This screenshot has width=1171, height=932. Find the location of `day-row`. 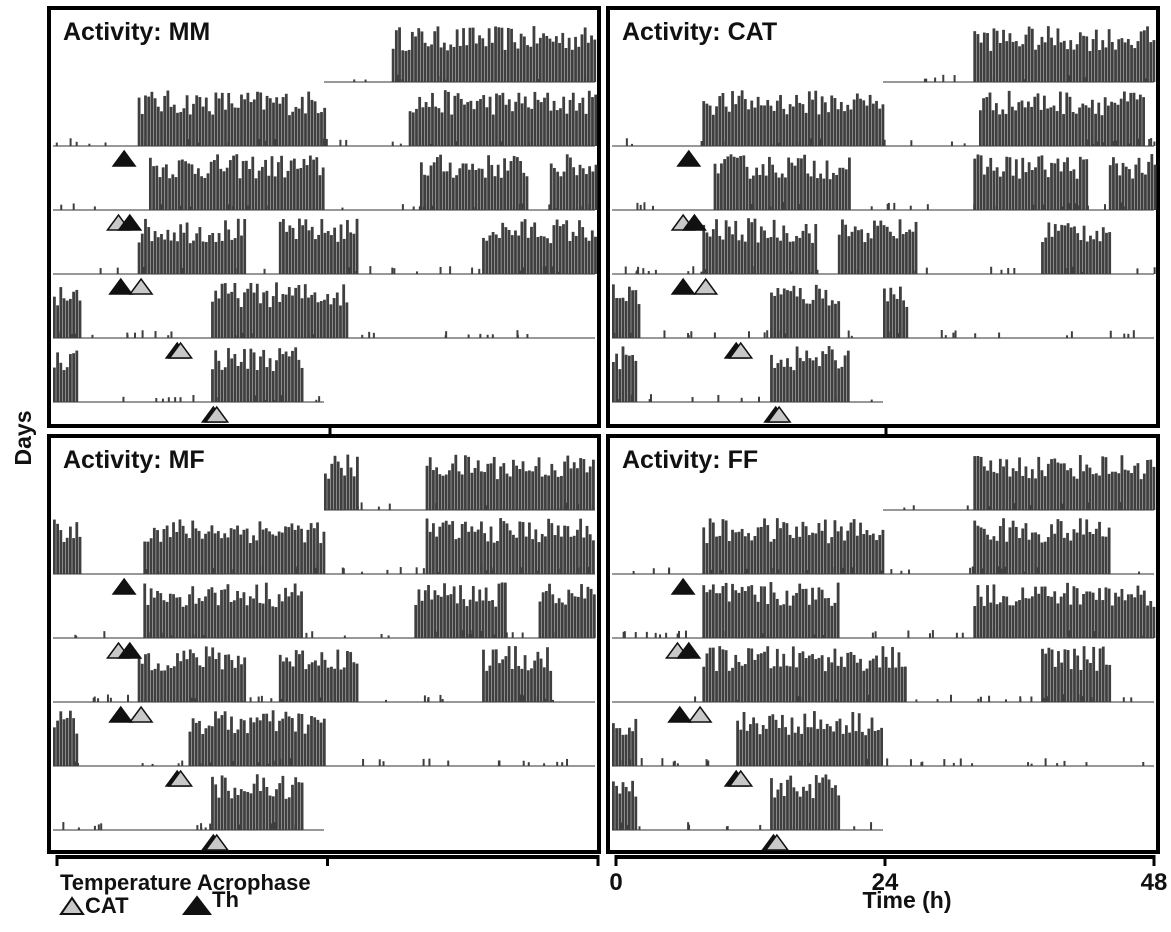

day-row is located at coordinates (460, 54).